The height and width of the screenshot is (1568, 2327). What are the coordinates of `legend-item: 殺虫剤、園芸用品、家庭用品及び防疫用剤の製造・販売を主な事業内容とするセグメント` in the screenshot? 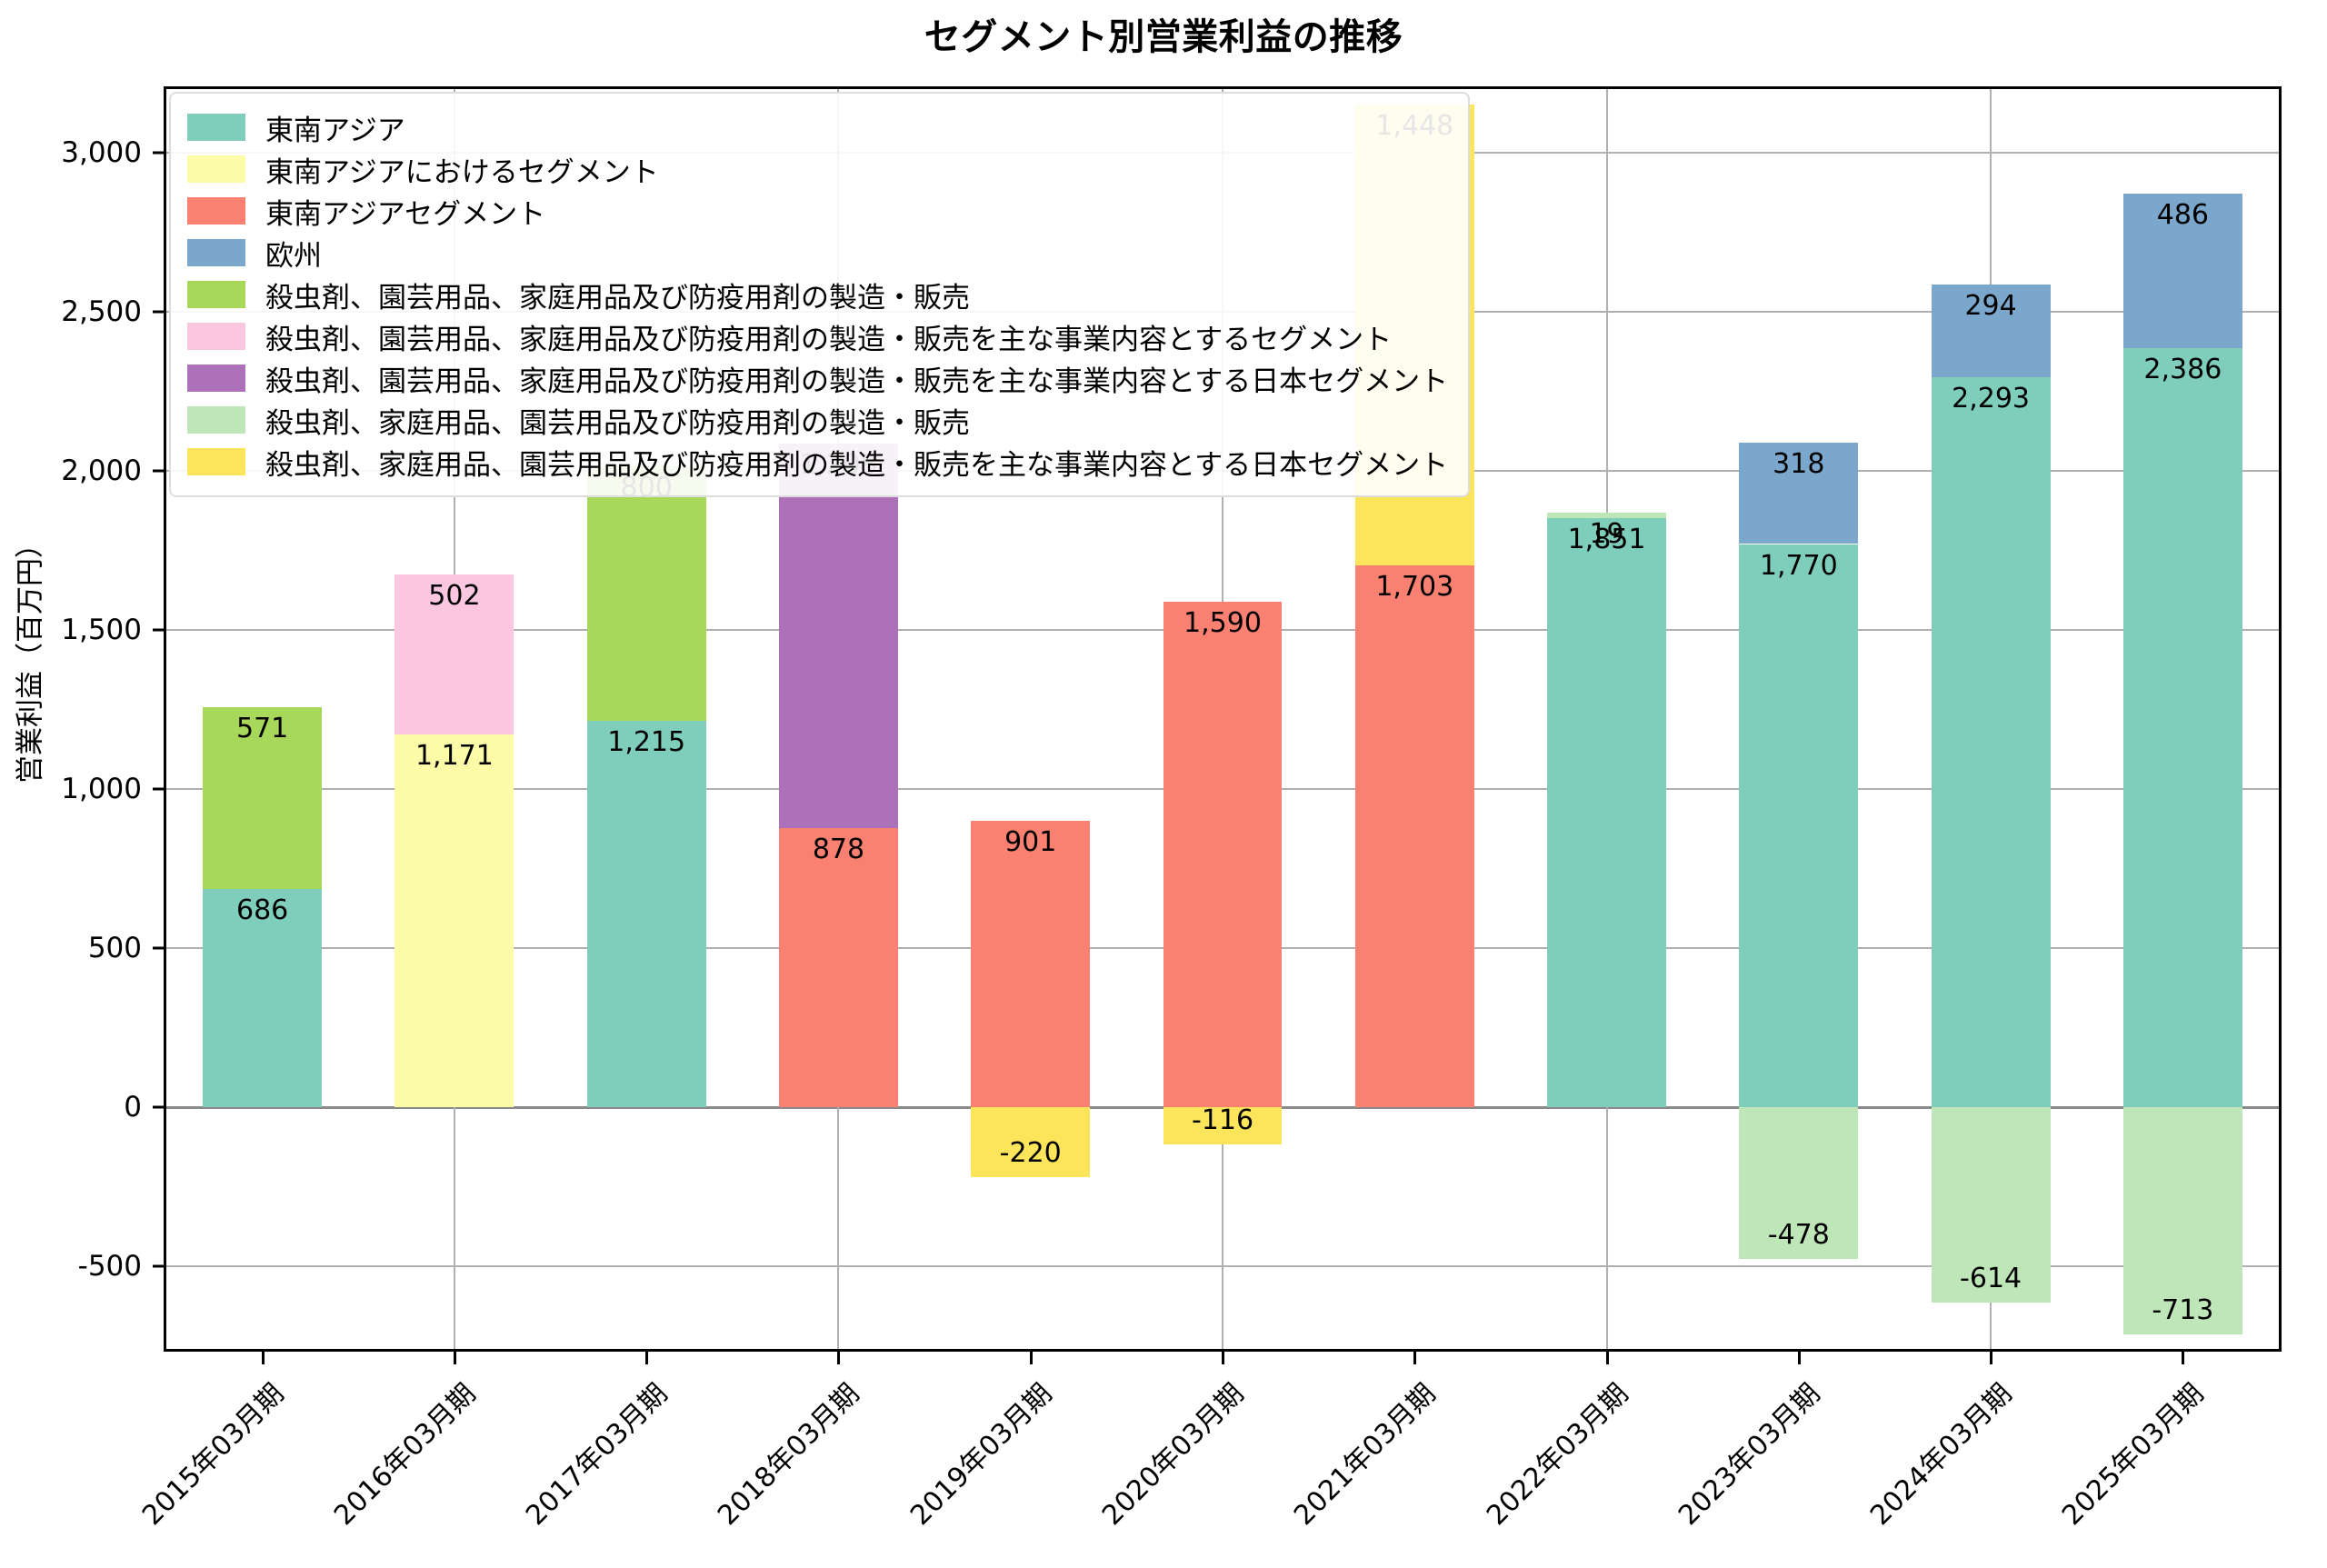 It's located at (817, 336).